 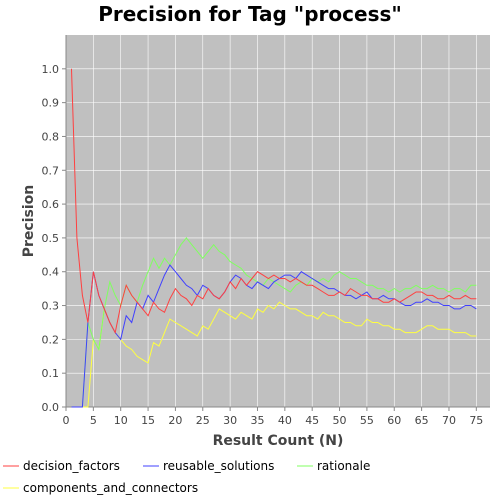 I want to click on x-tick-label: 55, so click(x=367, y=420).